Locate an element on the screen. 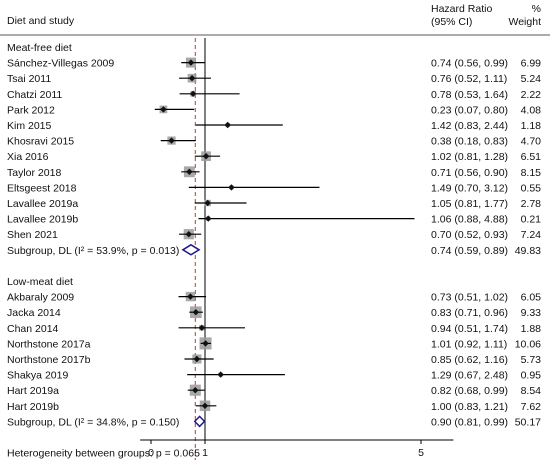  weight-lavallee-2019b: 0.21 is located at coordinates (531, 220).